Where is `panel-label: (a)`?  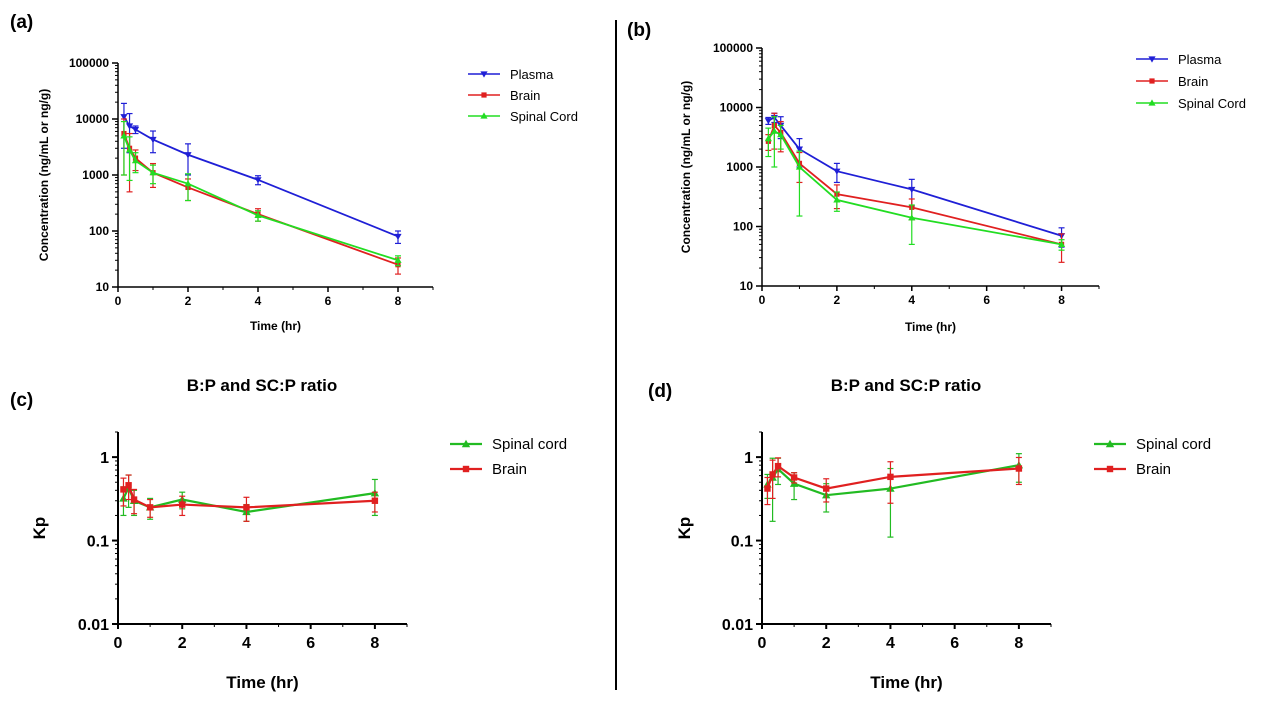
panel-label: (a) is located at coordinates (21, 22).